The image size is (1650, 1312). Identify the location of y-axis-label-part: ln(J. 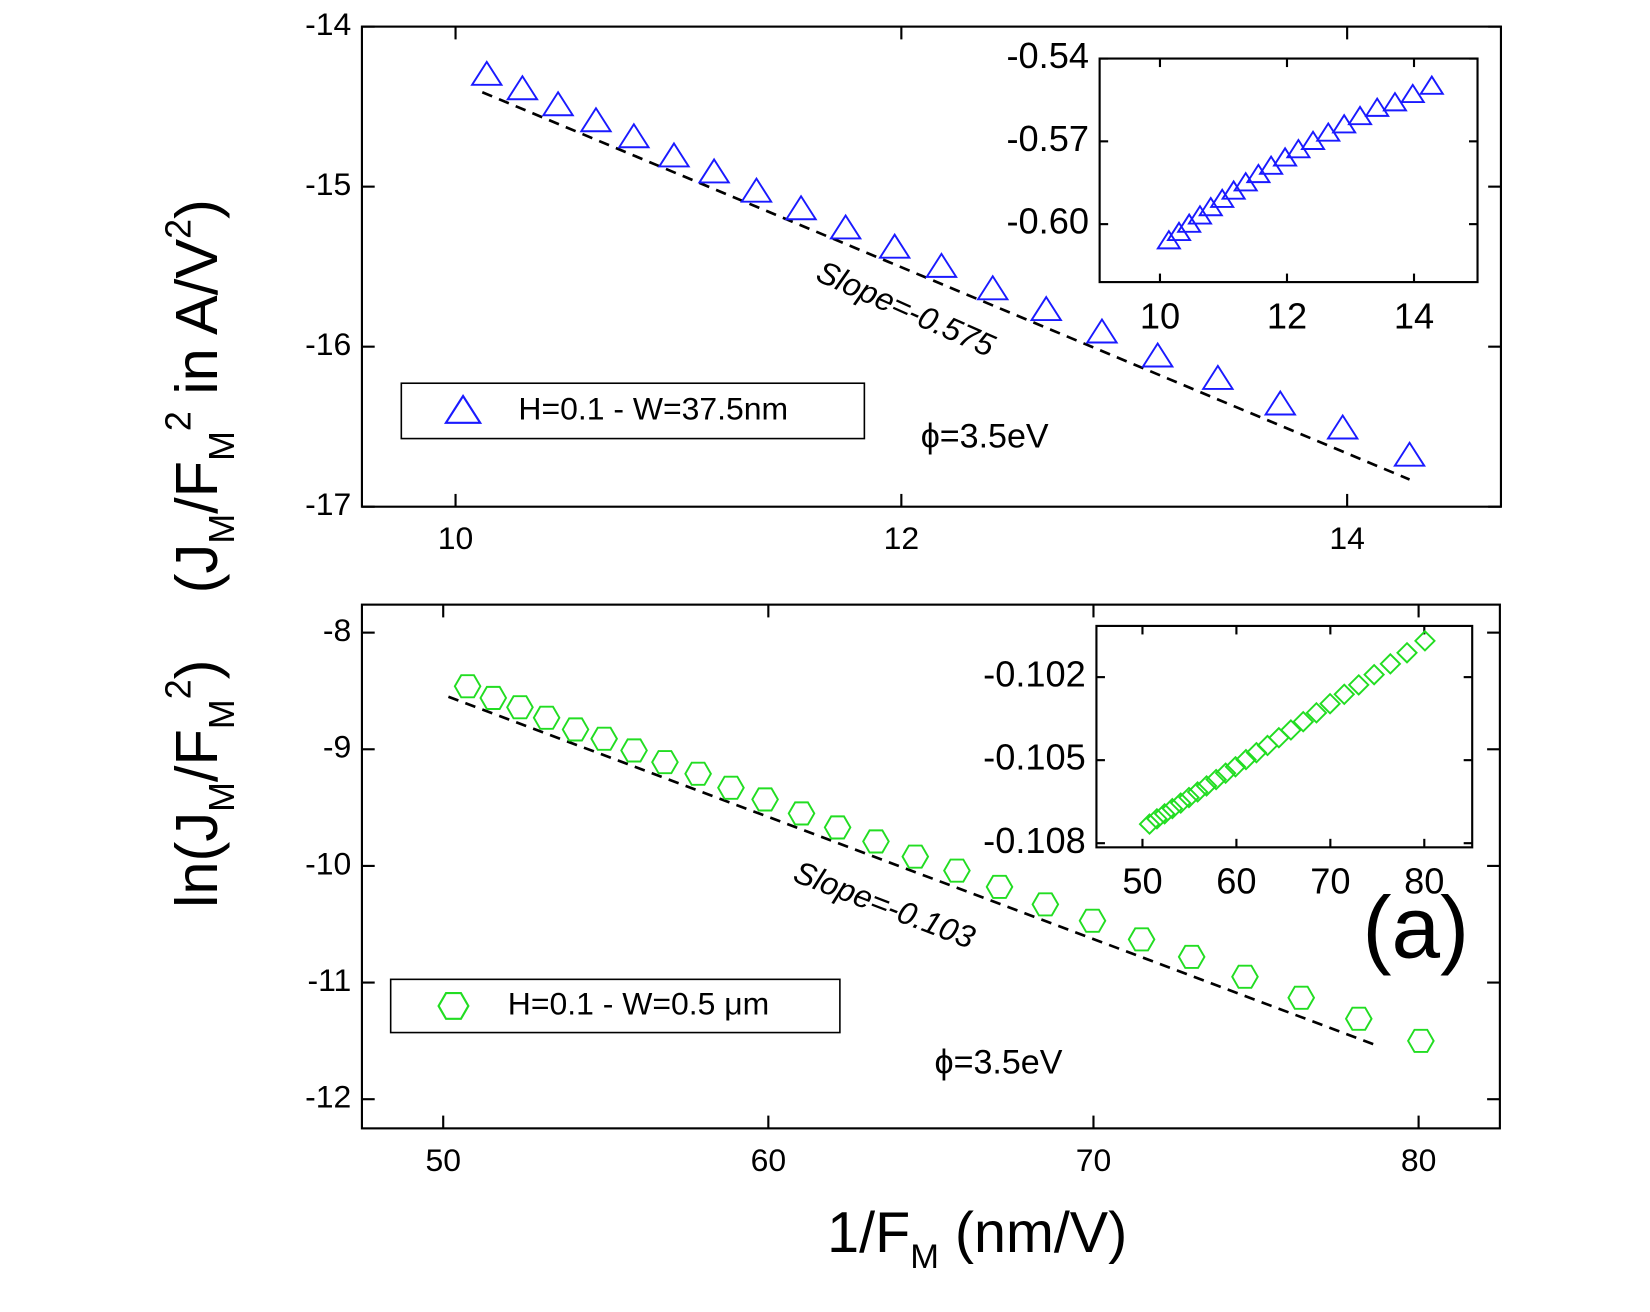
(196, 860).